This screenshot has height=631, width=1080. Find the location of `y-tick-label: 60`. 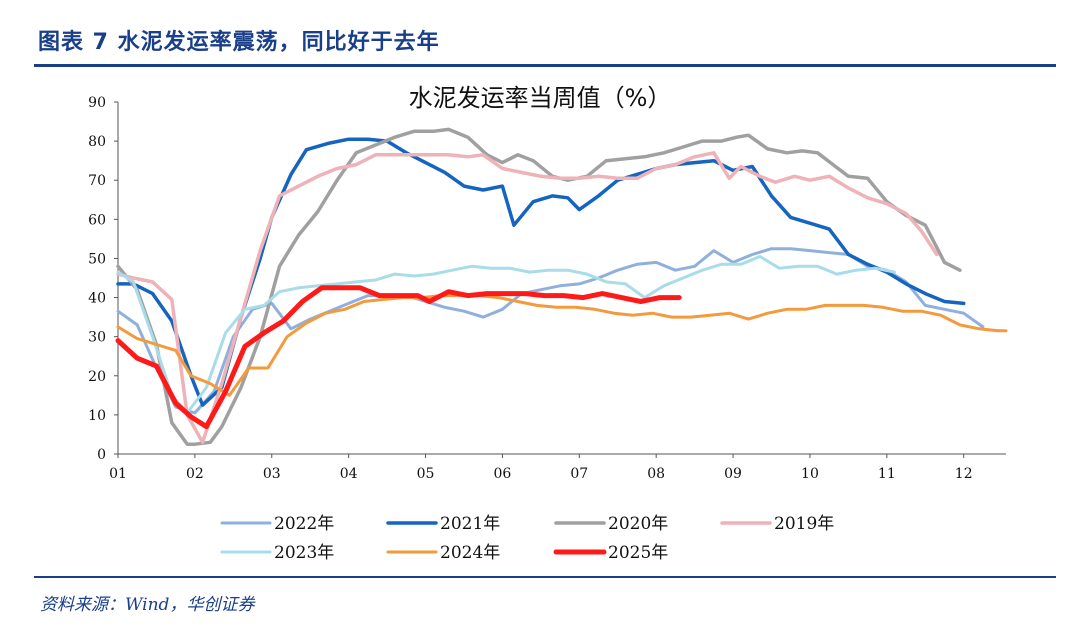

y-tick-label: 60 is located at coordinates (97, 220).